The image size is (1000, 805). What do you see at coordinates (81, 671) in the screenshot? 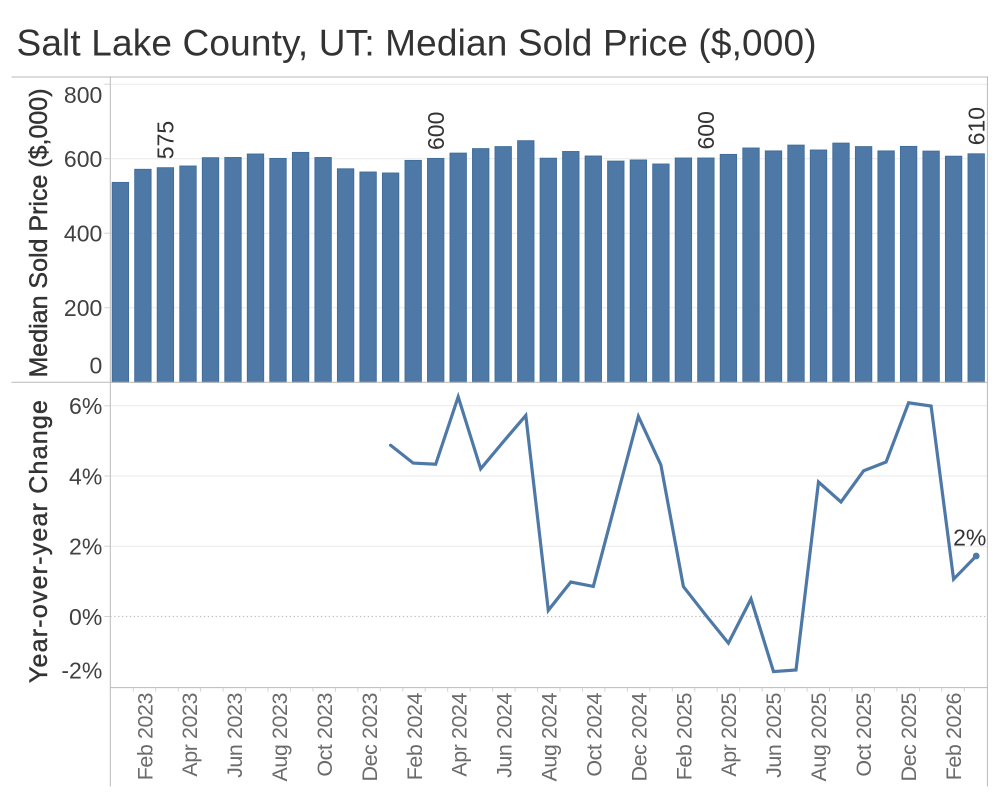
I see `svg-text: -2%` at bounding box center [81, 671].